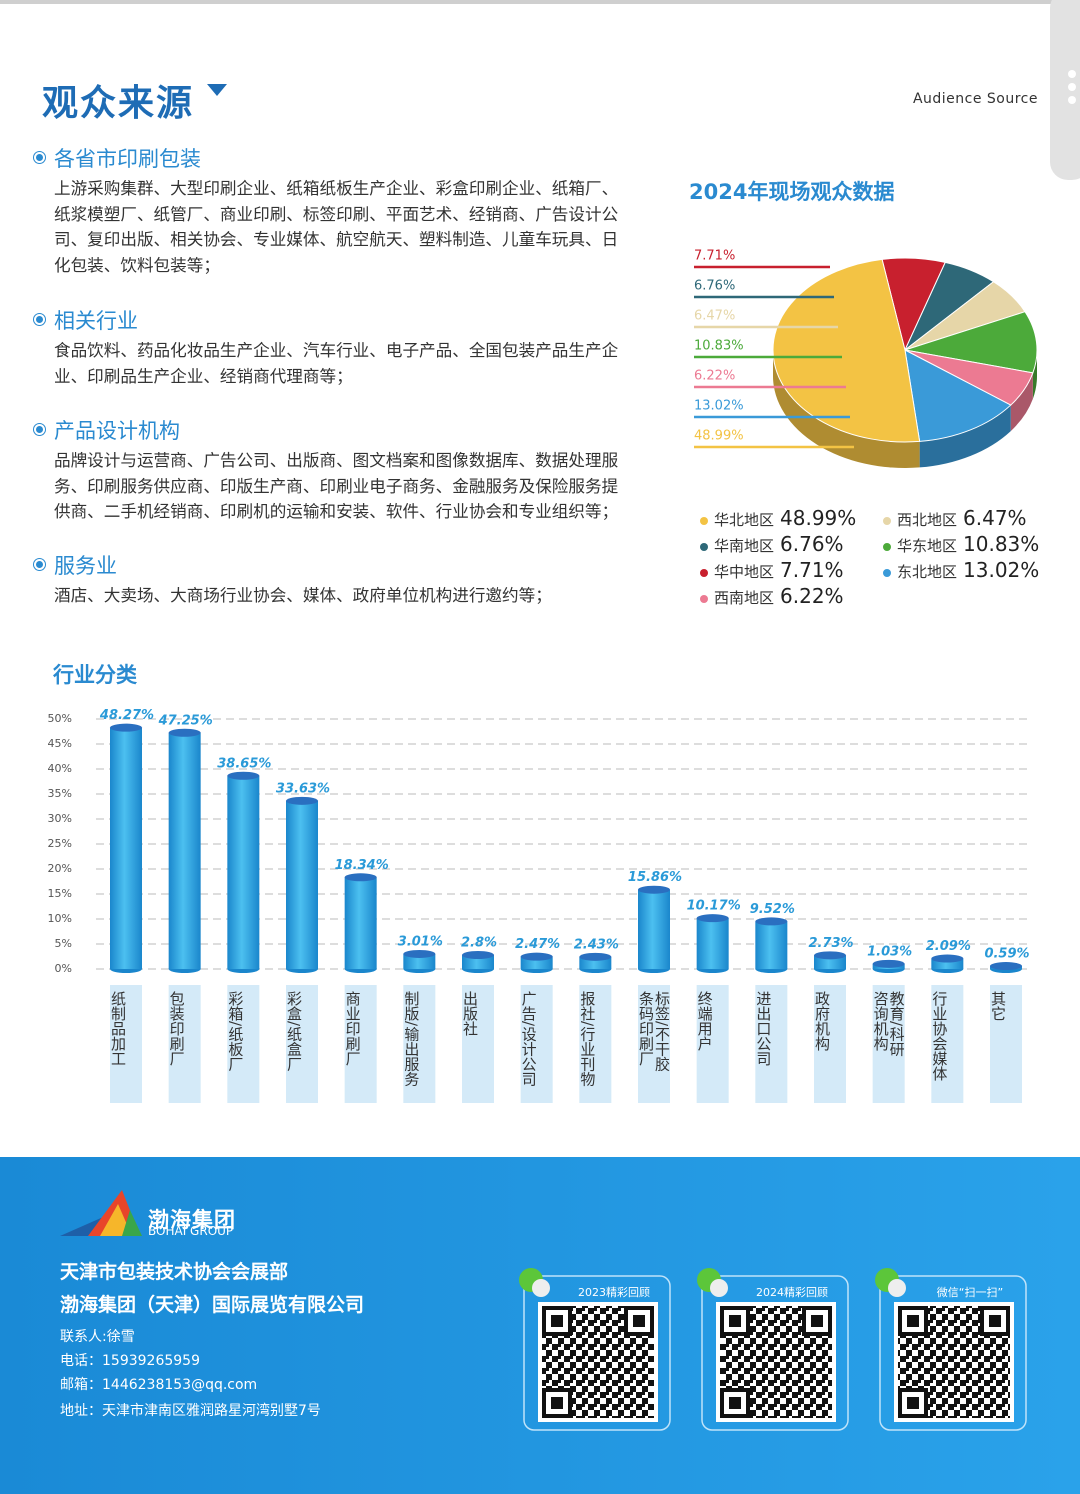 The height and width of the screenshot is (1494, 1080). I want to click on x-tick-label: 制版/输出服务, so click(411, 1039).